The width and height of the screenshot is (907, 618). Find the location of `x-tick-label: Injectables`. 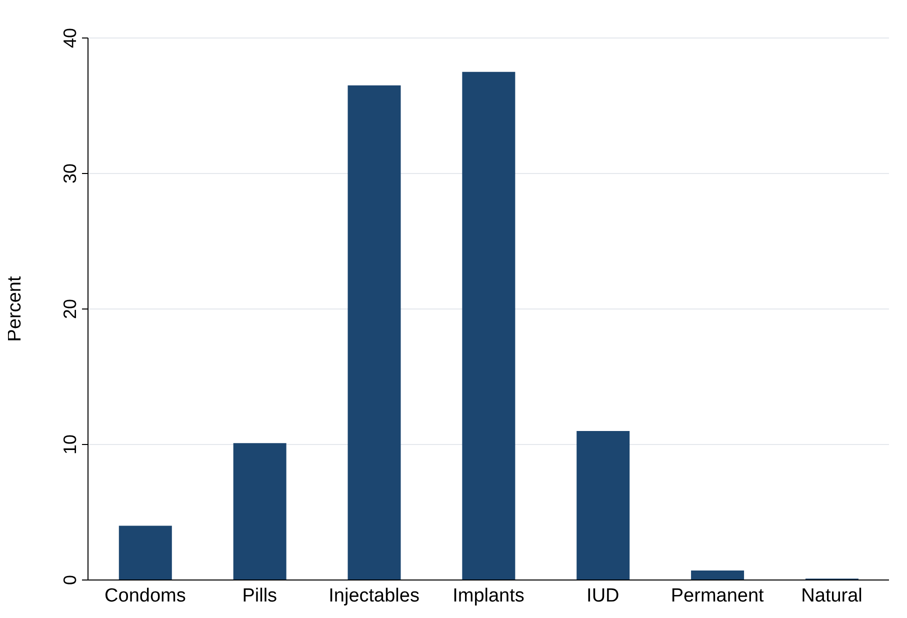

x-tick-label: Injectables is located at coordinates (374, 595).